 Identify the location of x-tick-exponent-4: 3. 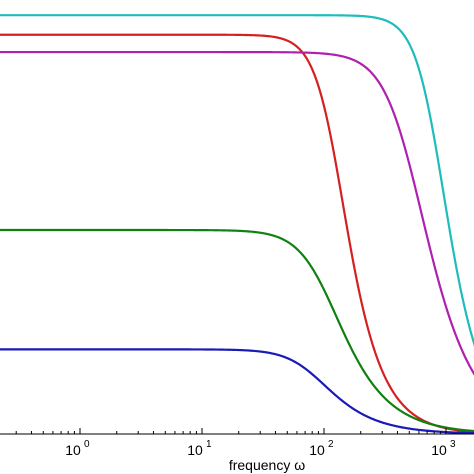
(453, 444).